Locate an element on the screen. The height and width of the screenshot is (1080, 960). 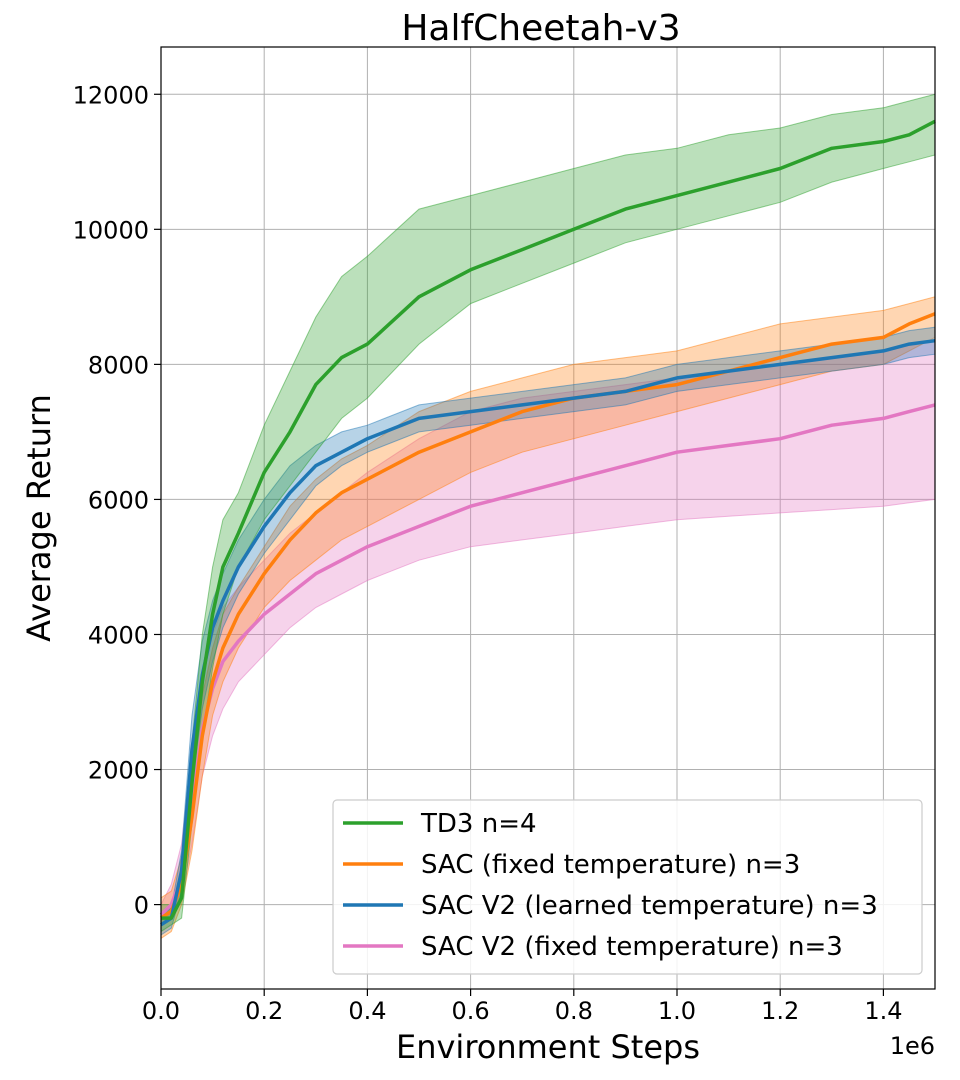
y-tick-label: 6000 is located at coordinates (118, 500).